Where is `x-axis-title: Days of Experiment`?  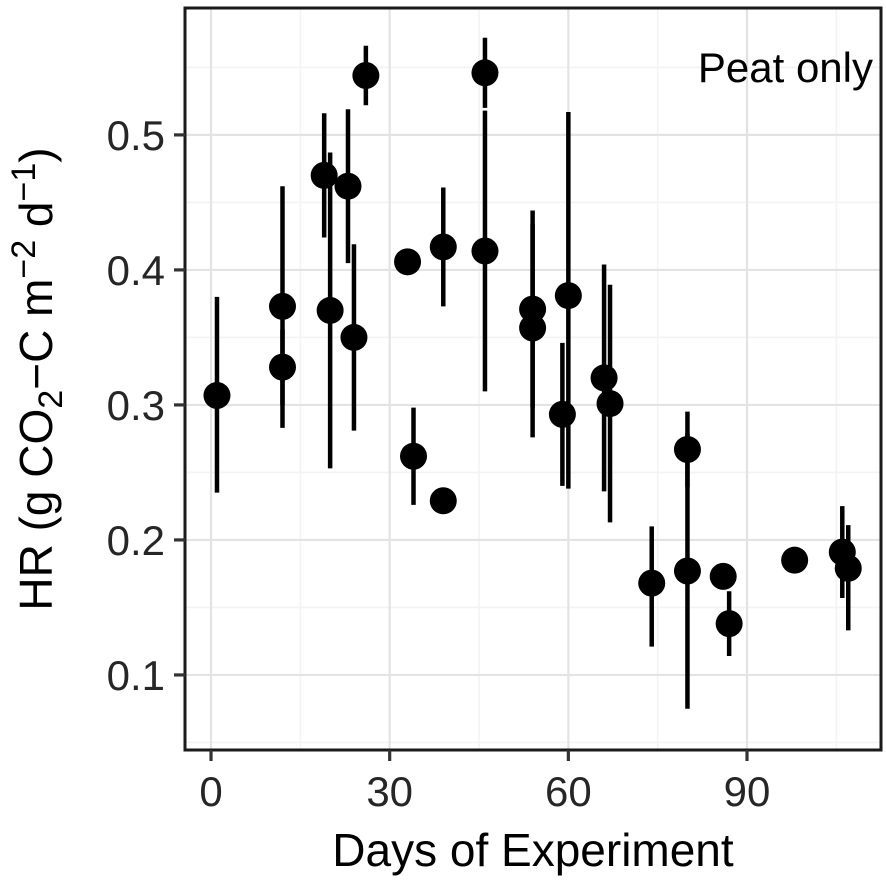
x-axis-title: Days of Experiment is located at coordinates (533, 850).